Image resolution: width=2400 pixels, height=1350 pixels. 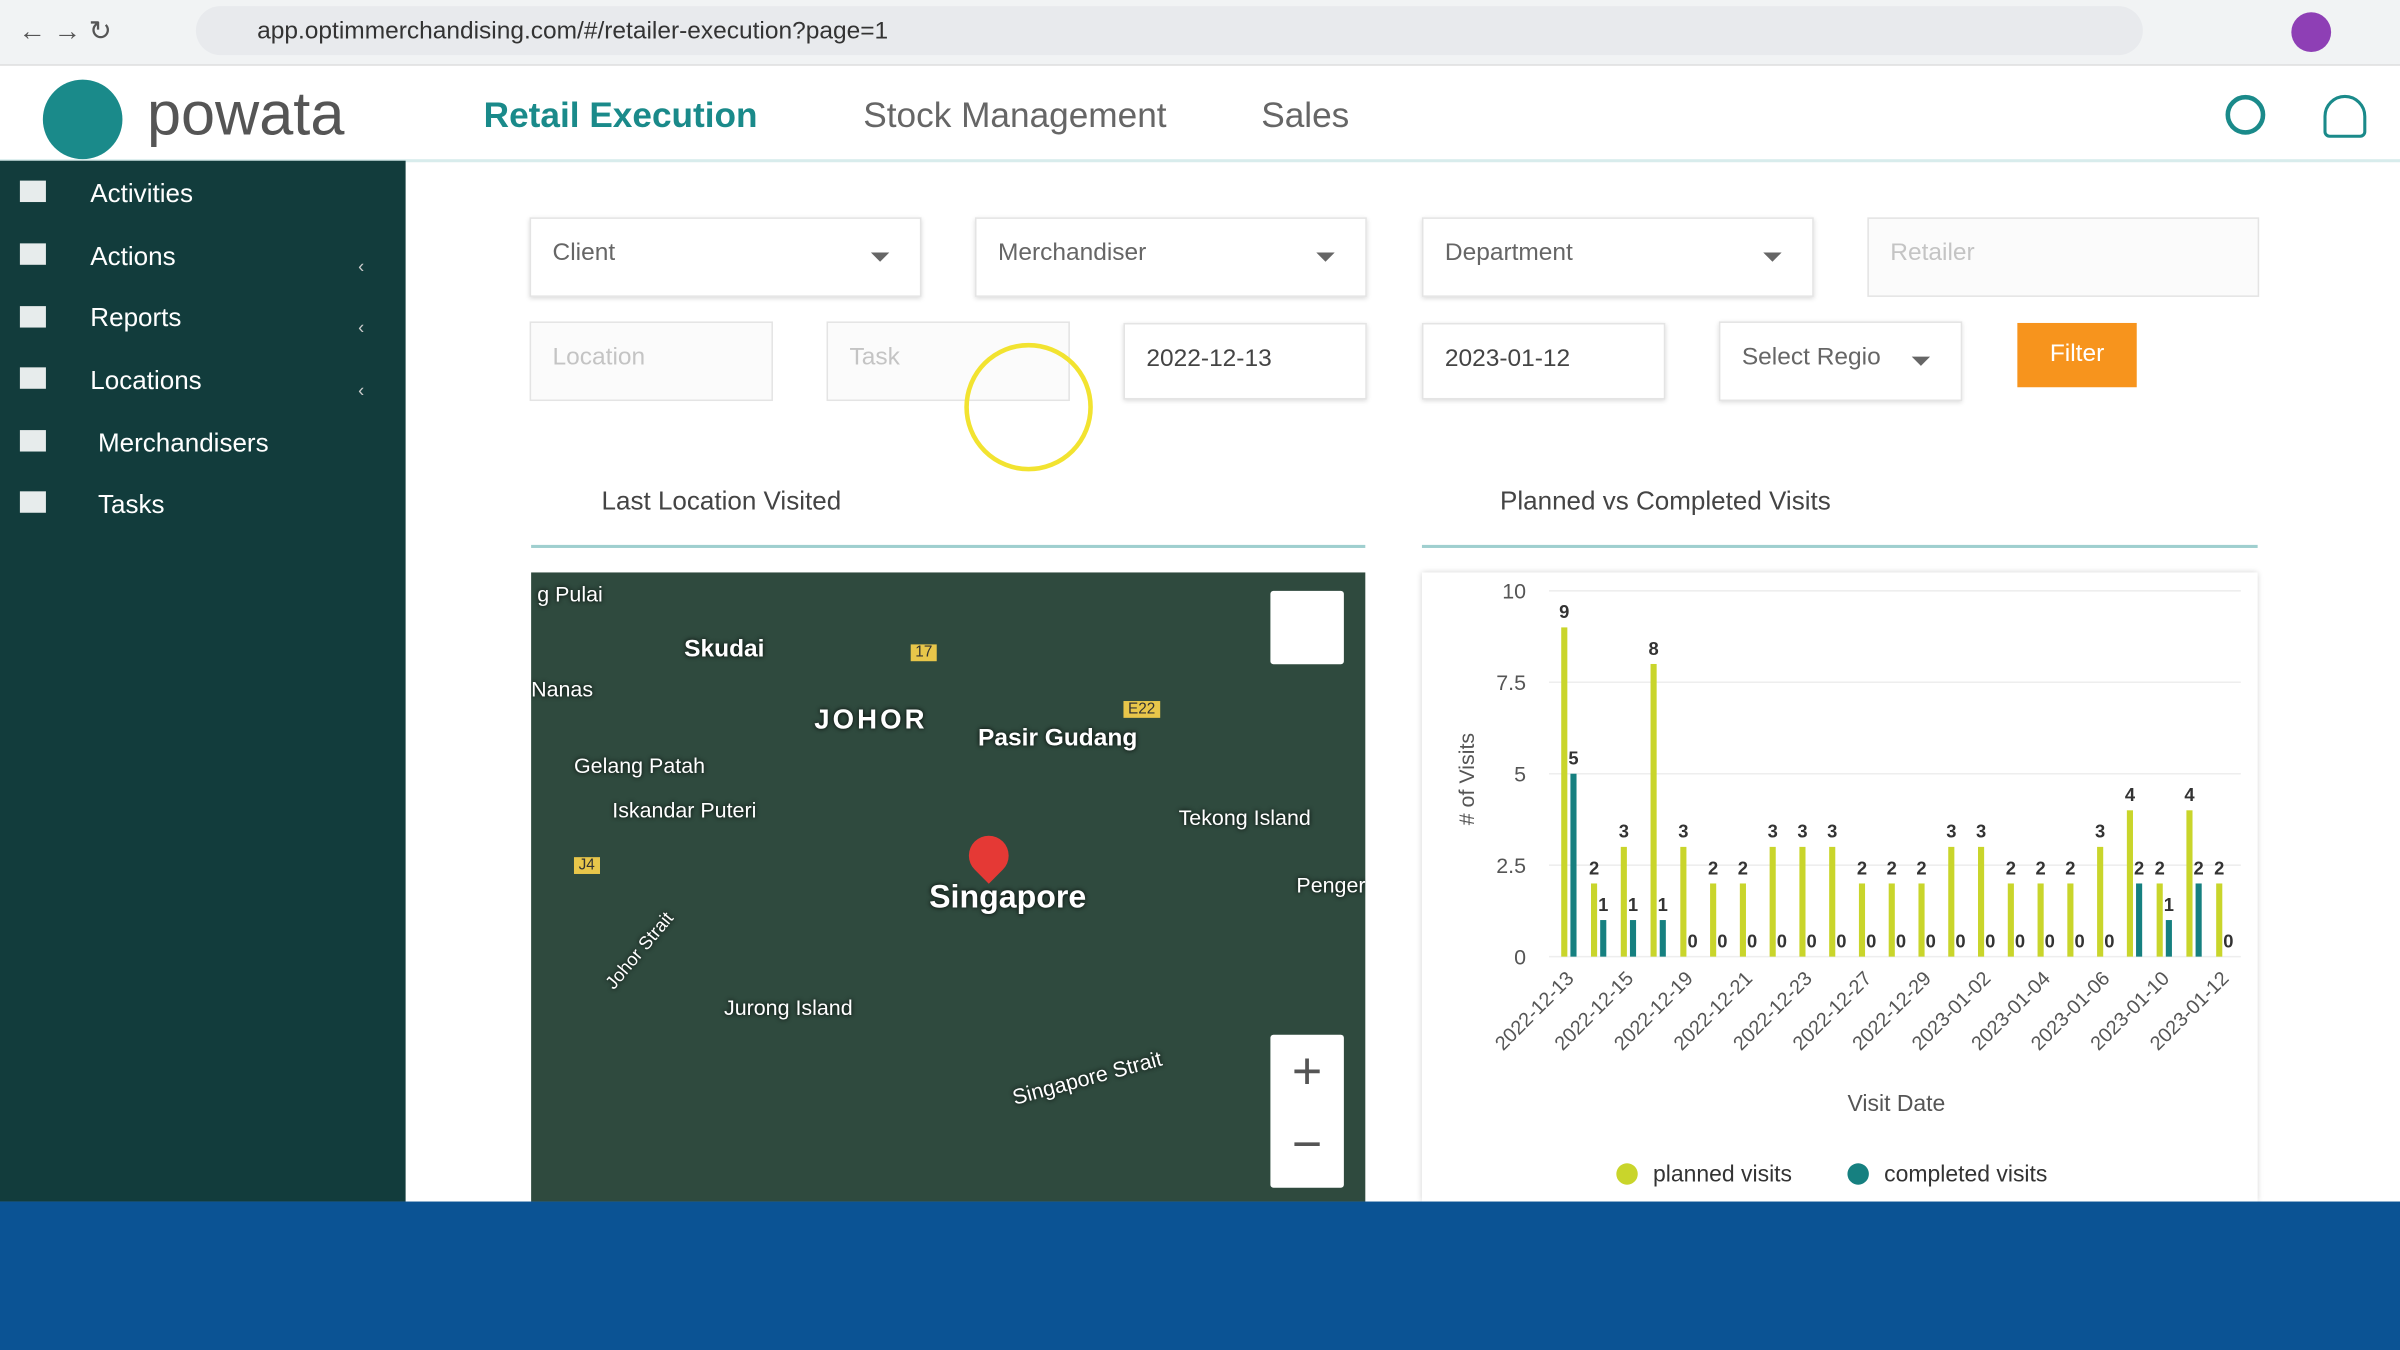 I want to click on placeholder: Client, so click(x=584, y=253).